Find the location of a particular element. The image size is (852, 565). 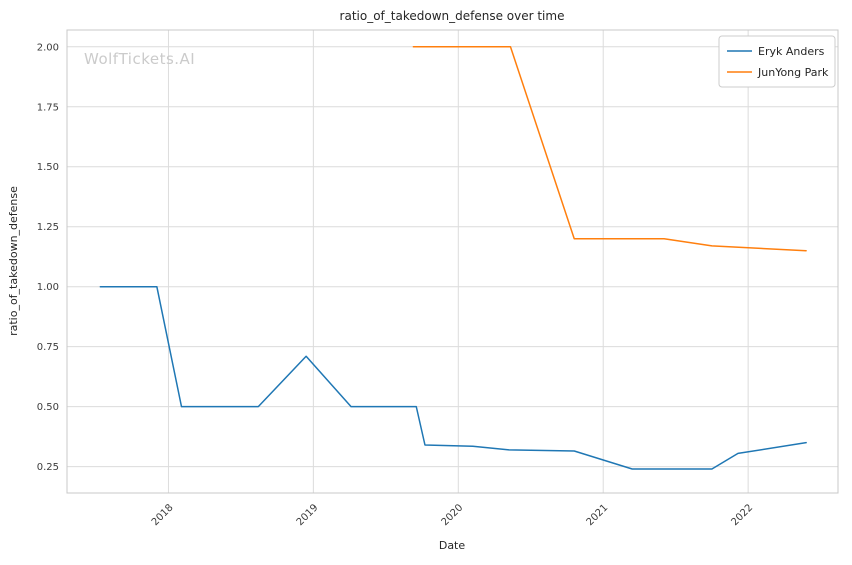

x-axis-label: Date is located at coordinates (452, 545).